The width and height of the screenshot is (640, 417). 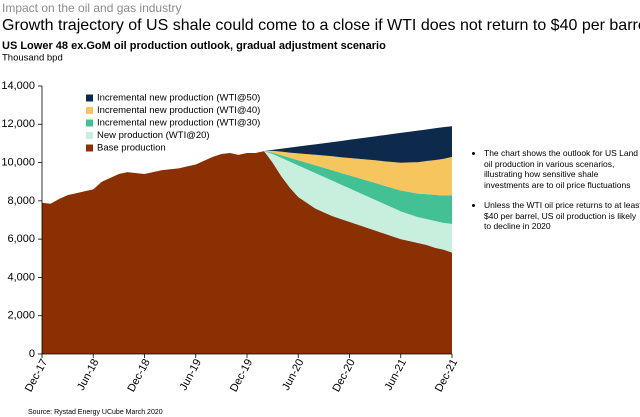 What do you see at coordinates (21, 239) in the screenshot?
I see `y-tick-label: 6,000` at bounding box center [21, 239].